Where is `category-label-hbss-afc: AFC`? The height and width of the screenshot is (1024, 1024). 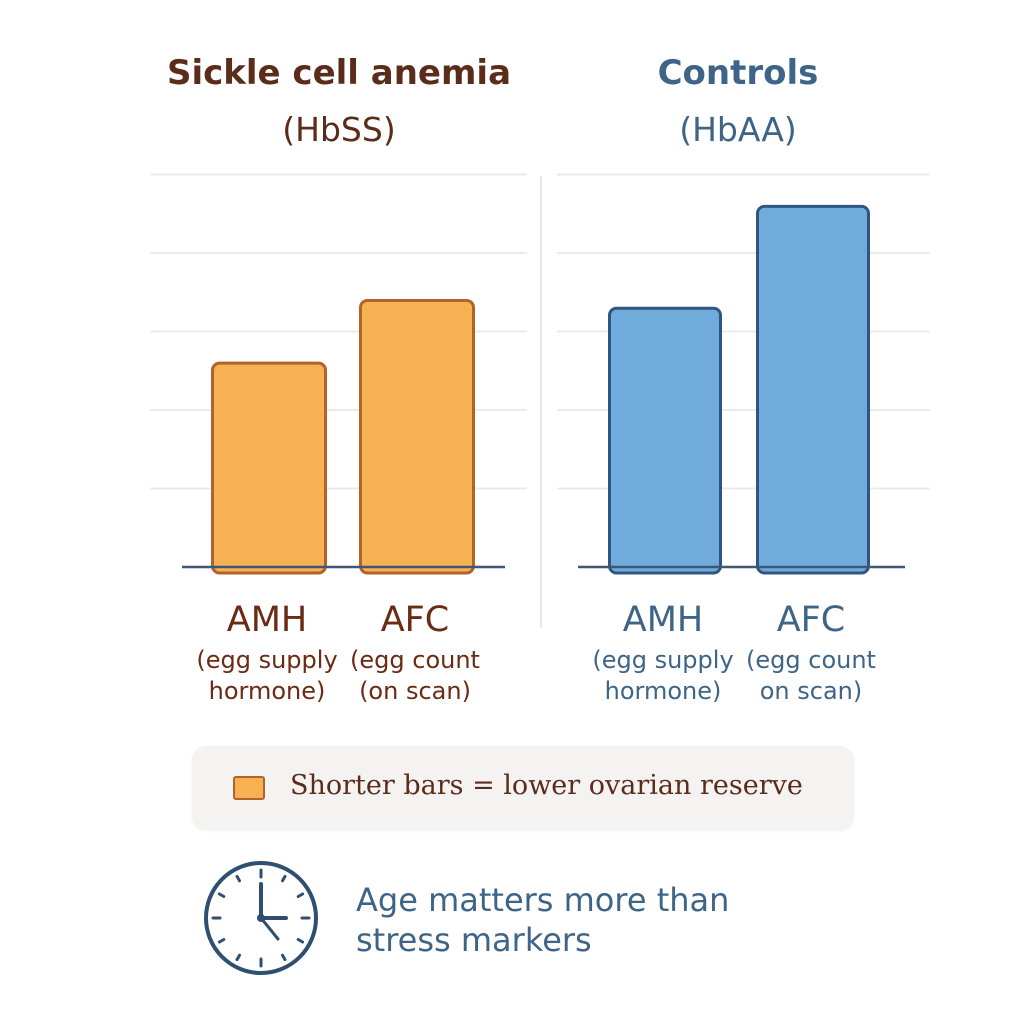
category-label-hbss-afc: AFC is located at coordinates (415, 620).